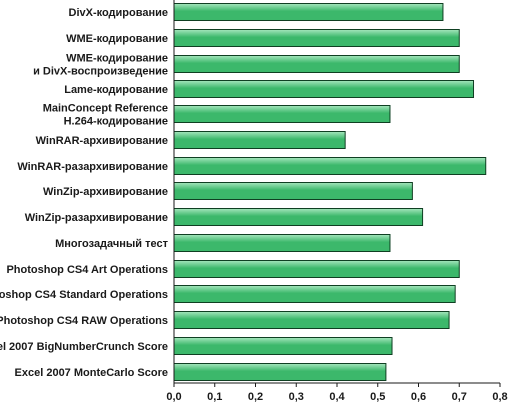 The image size is (510, 404). I want to click on category-label: Photoshop CS4 Art Operations, so click(87, 270).